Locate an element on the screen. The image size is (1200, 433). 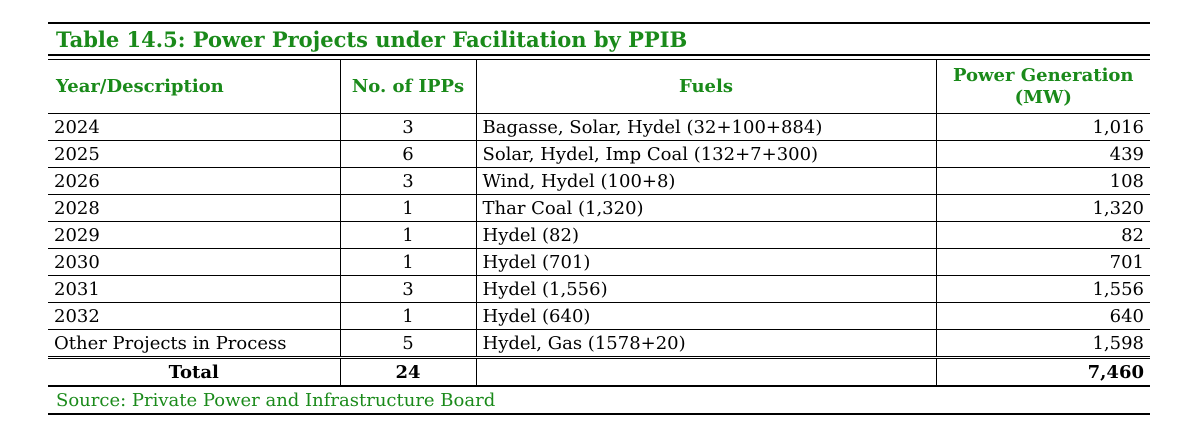
cell-mw: 108 is located at coordinates (1042, 181).